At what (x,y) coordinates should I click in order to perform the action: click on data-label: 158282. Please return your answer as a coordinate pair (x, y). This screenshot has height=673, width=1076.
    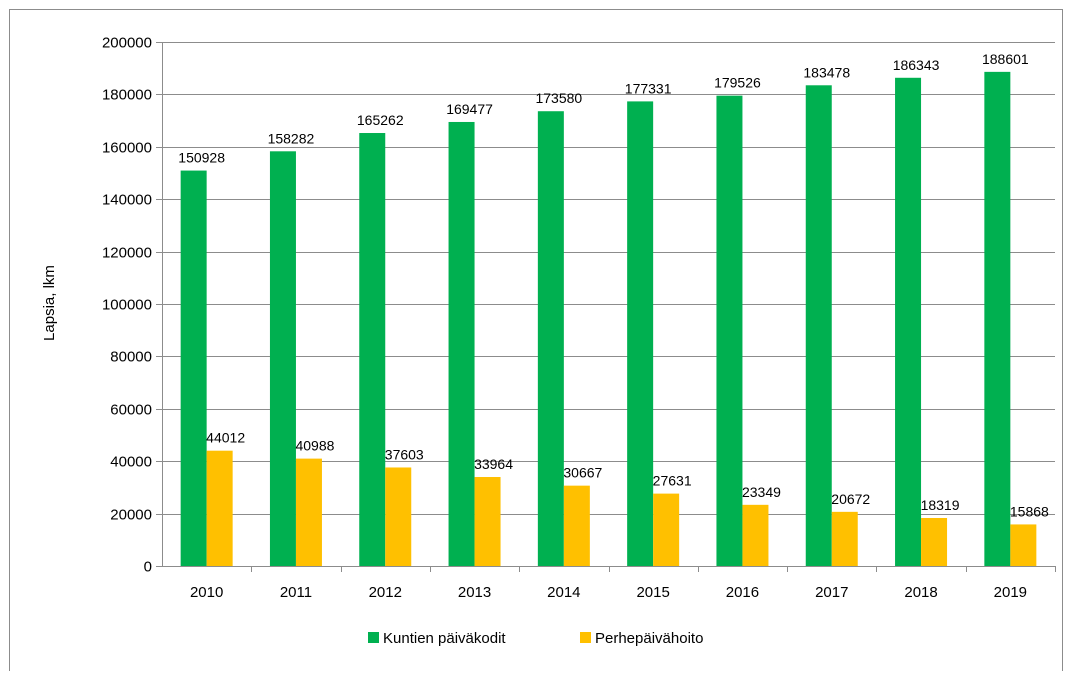
    Looking at the image, I should click on (291, 138).